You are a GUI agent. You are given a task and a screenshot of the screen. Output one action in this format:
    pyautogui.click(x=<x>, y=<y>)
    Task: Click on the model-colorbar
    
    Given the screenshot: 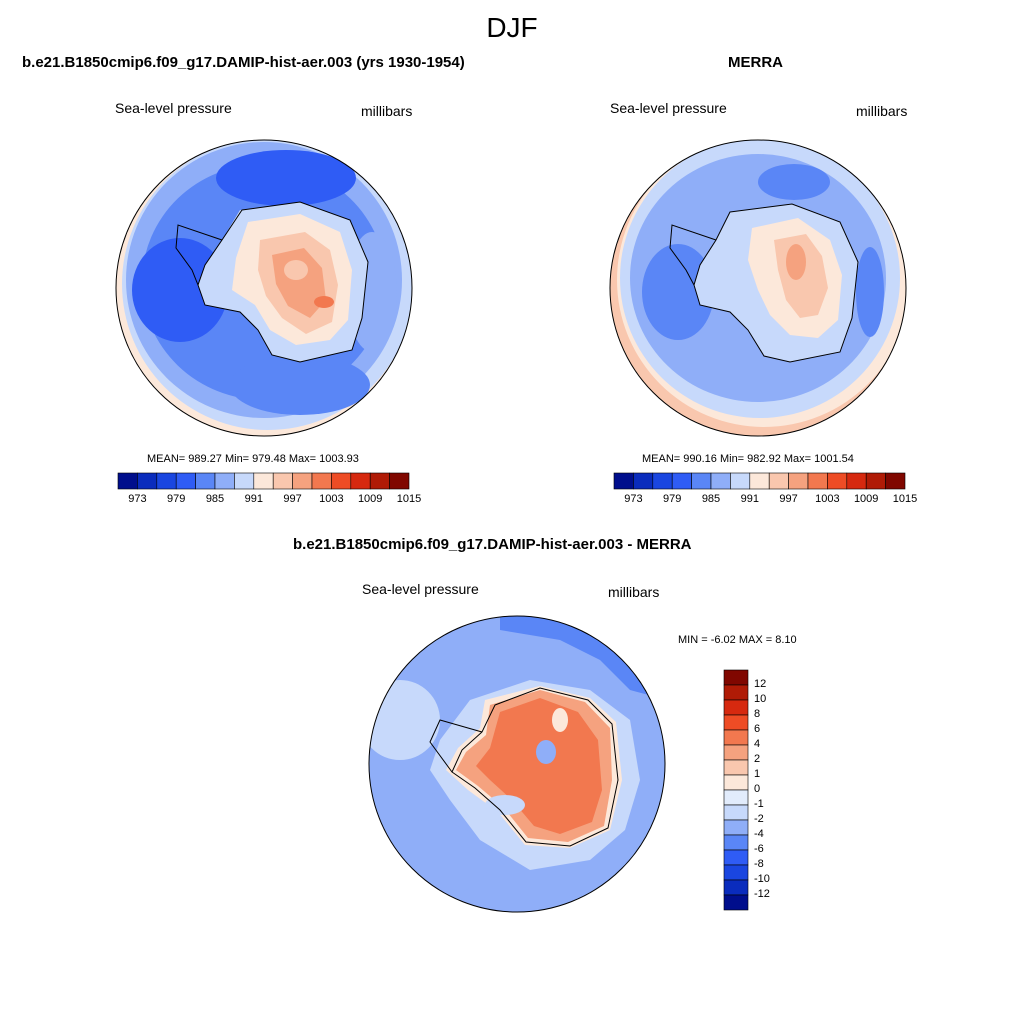 What is the action you would take?
    pyautogui.click(x=263, y=481)
    